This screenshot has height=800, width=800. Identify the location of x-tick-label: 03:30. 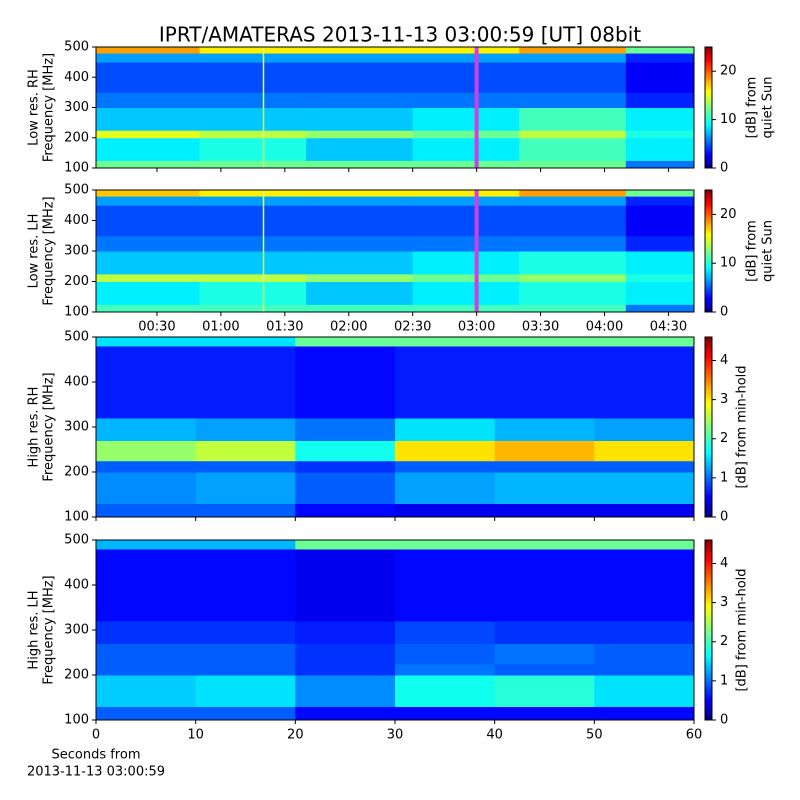
(540, 327).